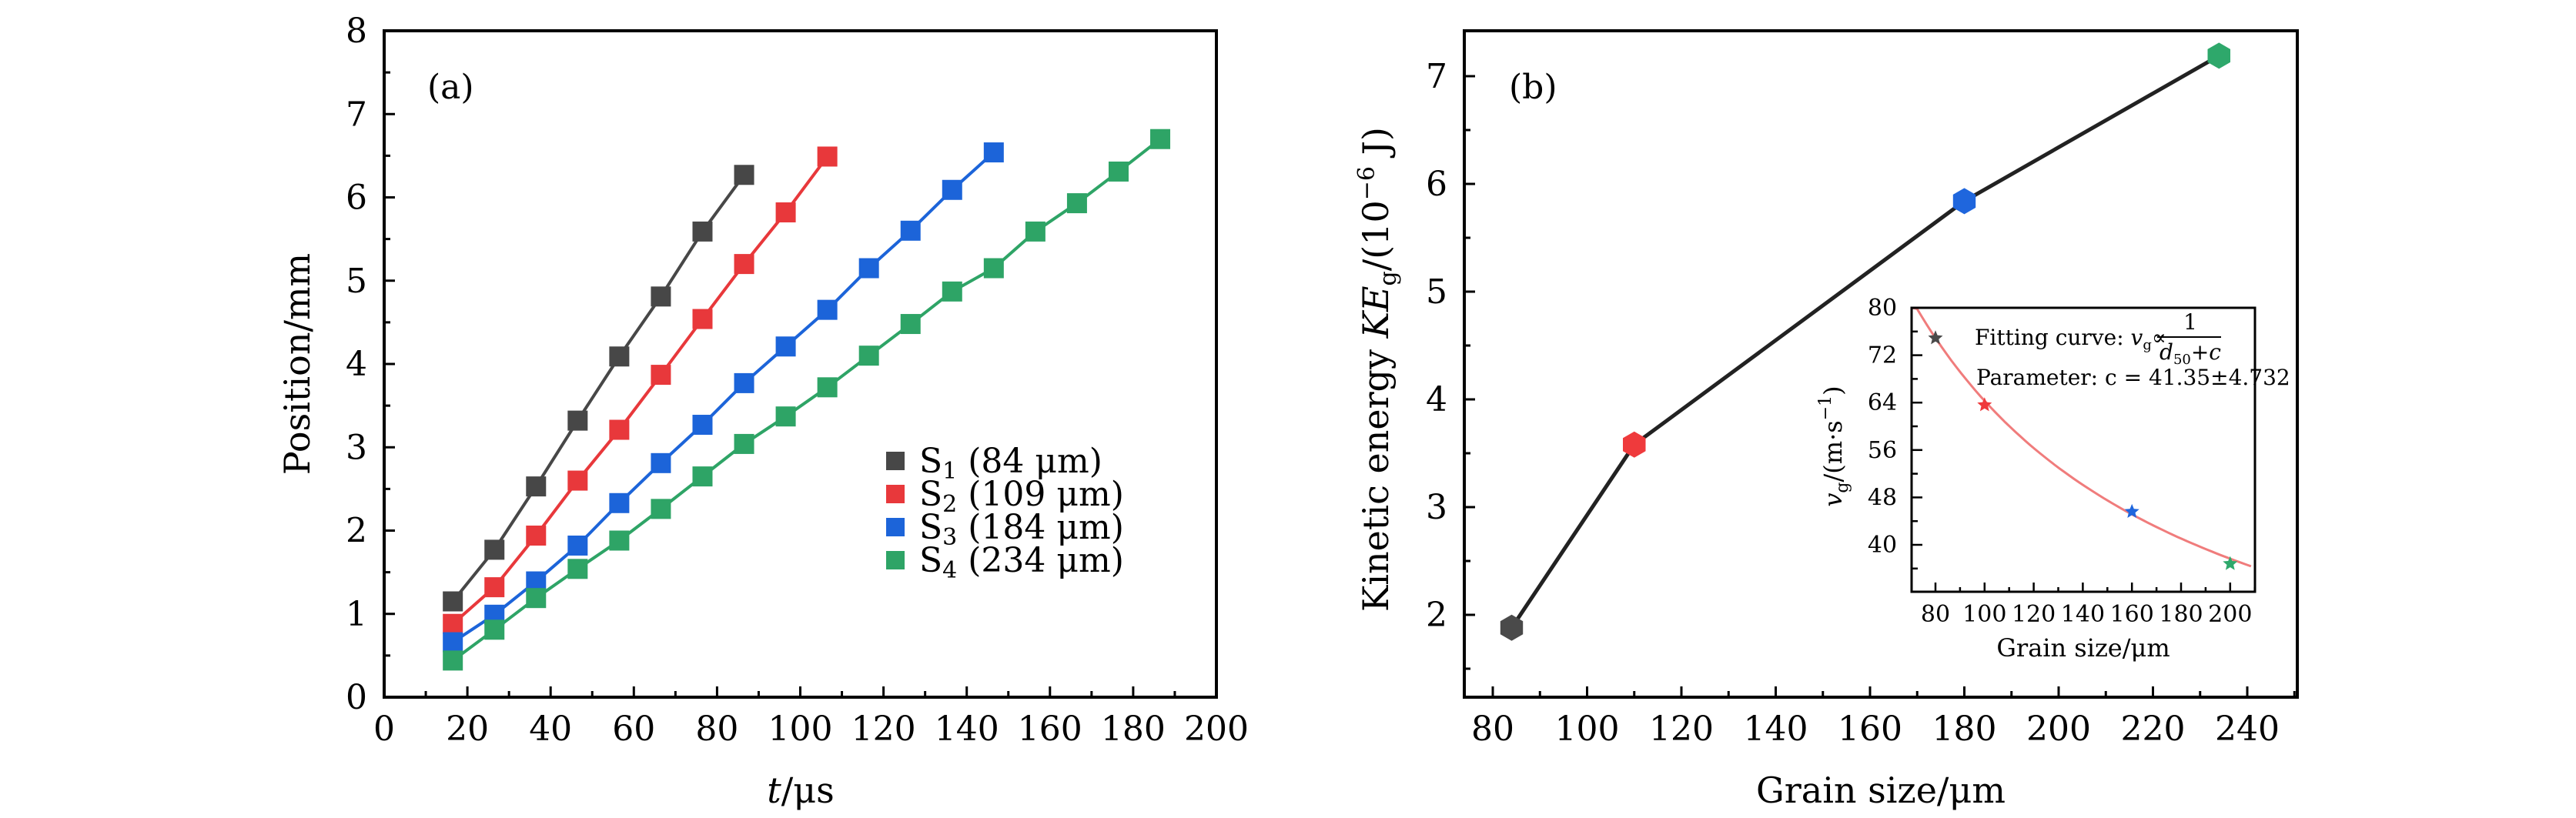 The width and height of the screenshot is (2576, 818). Describe the element at coordinates (2147, 345) in the screenshot. I see `inset-annotation-sub: g` at that location.